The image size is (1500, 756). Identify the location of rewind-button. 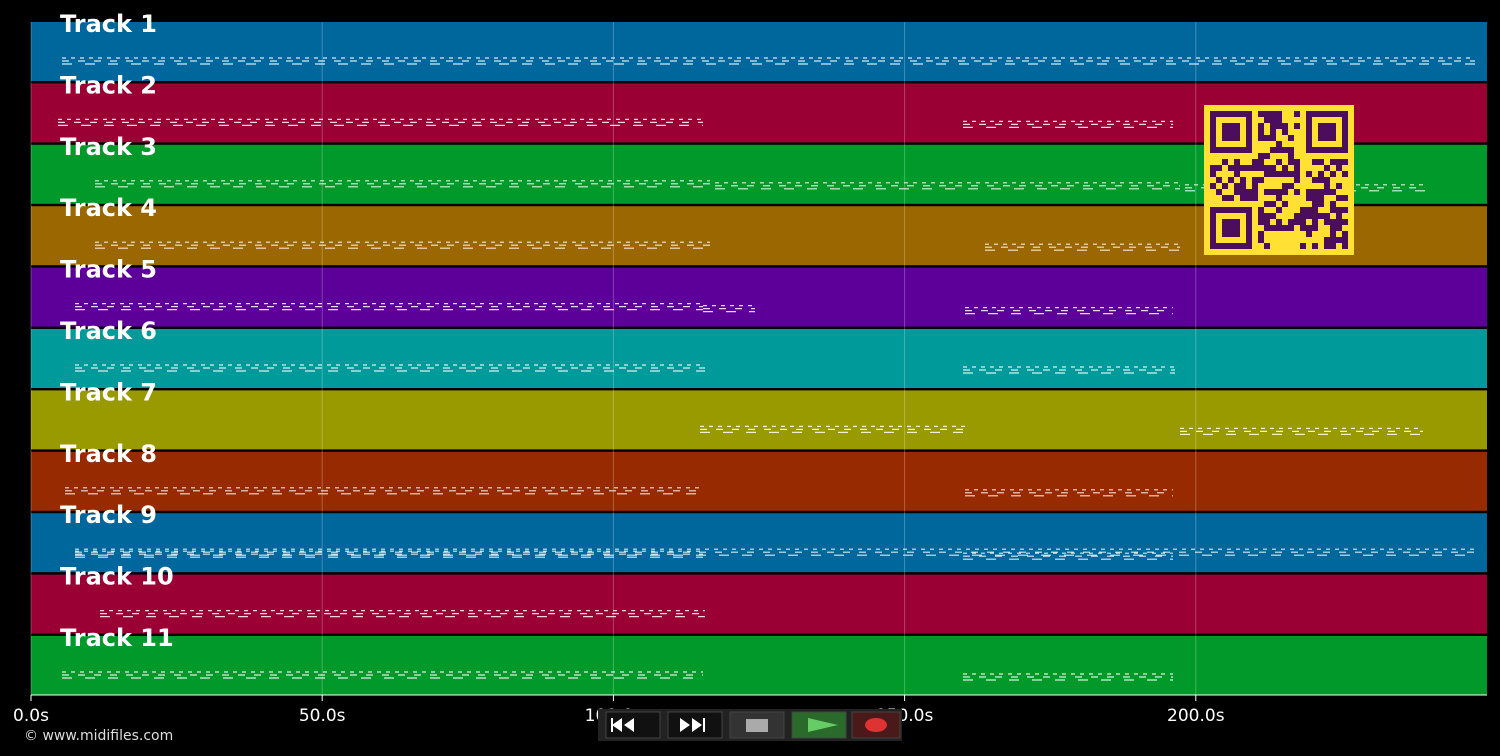
(633, 725).